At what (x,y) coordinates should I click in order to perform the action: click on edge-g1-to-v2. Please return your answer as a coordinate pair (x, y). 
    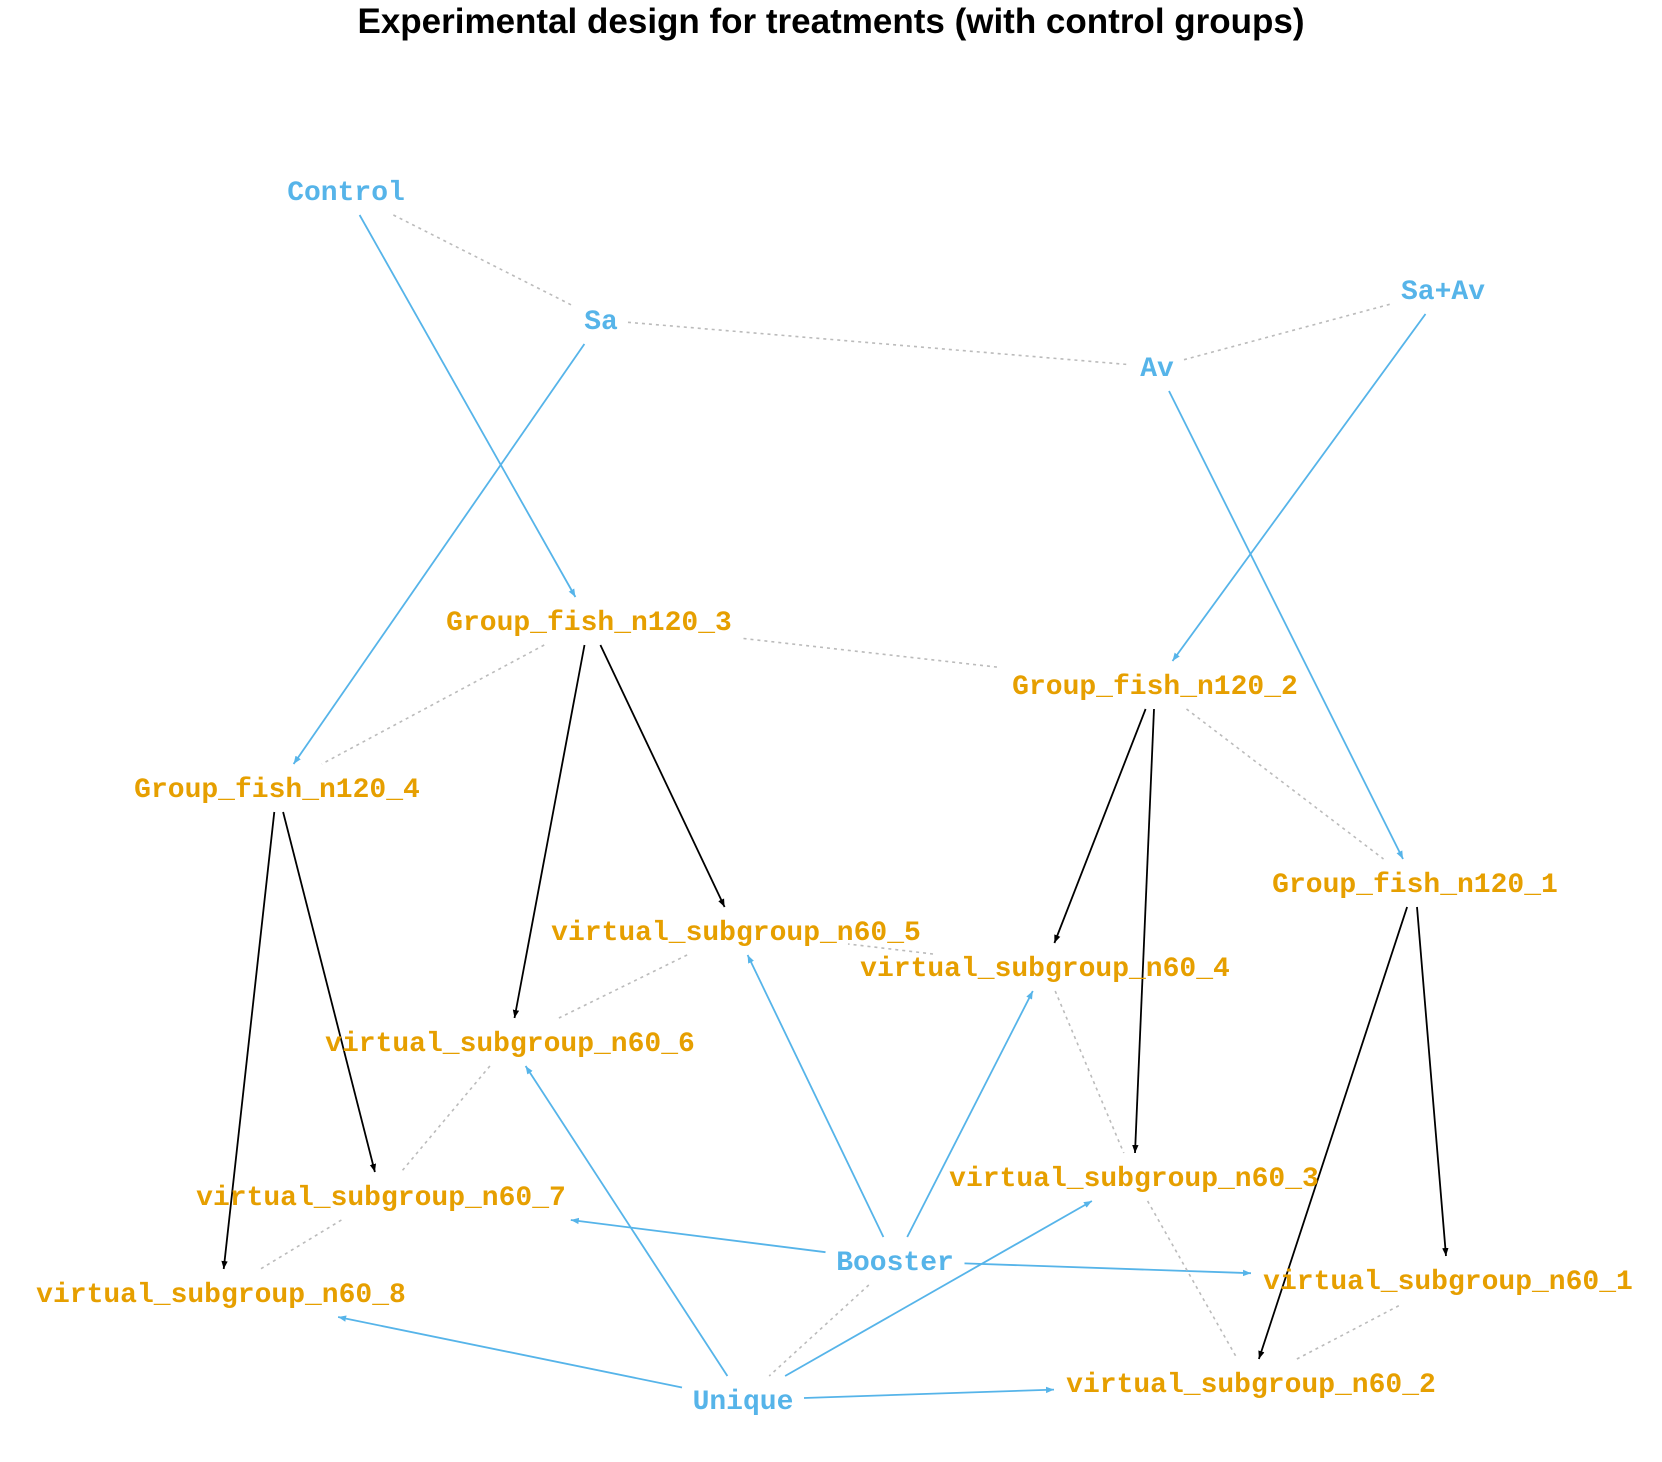
    Looking at the image, I should click on (1333, 1133).